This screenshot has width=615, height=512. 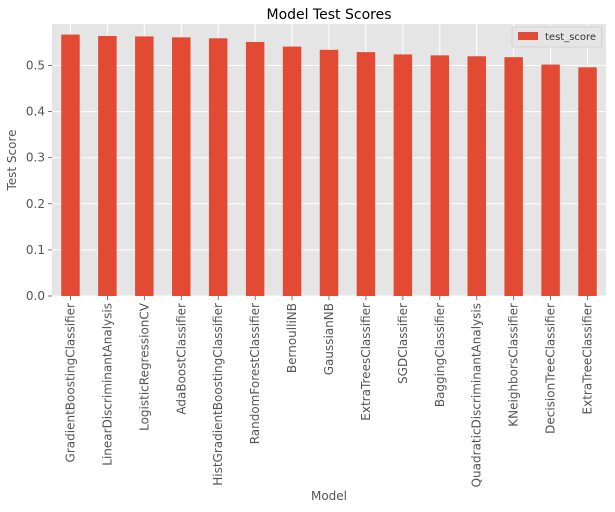 What do you see at coordinates (570, 37) in the screenshot?
I see `legend-label: test_score` at bounding box center [570, 37].